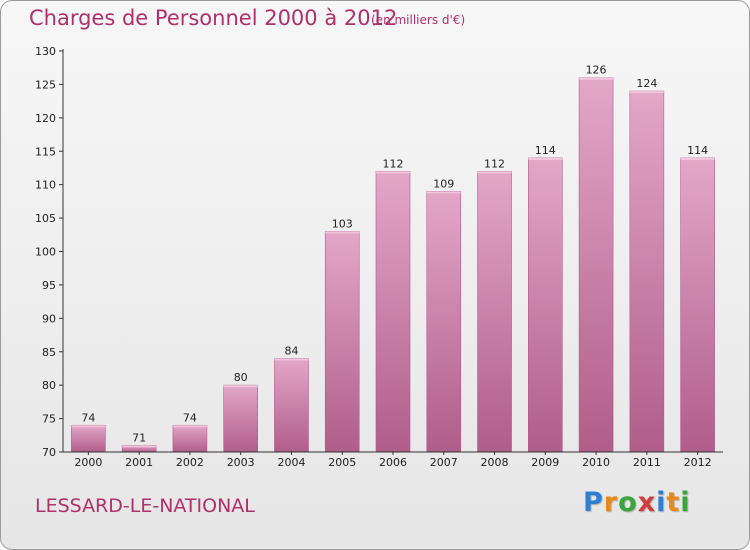 The image size is (750, 550). What do you see at coordinates (49, 352) in the screenshot?
I see `y-tick-label: 85` at bounding box center [49, 352].